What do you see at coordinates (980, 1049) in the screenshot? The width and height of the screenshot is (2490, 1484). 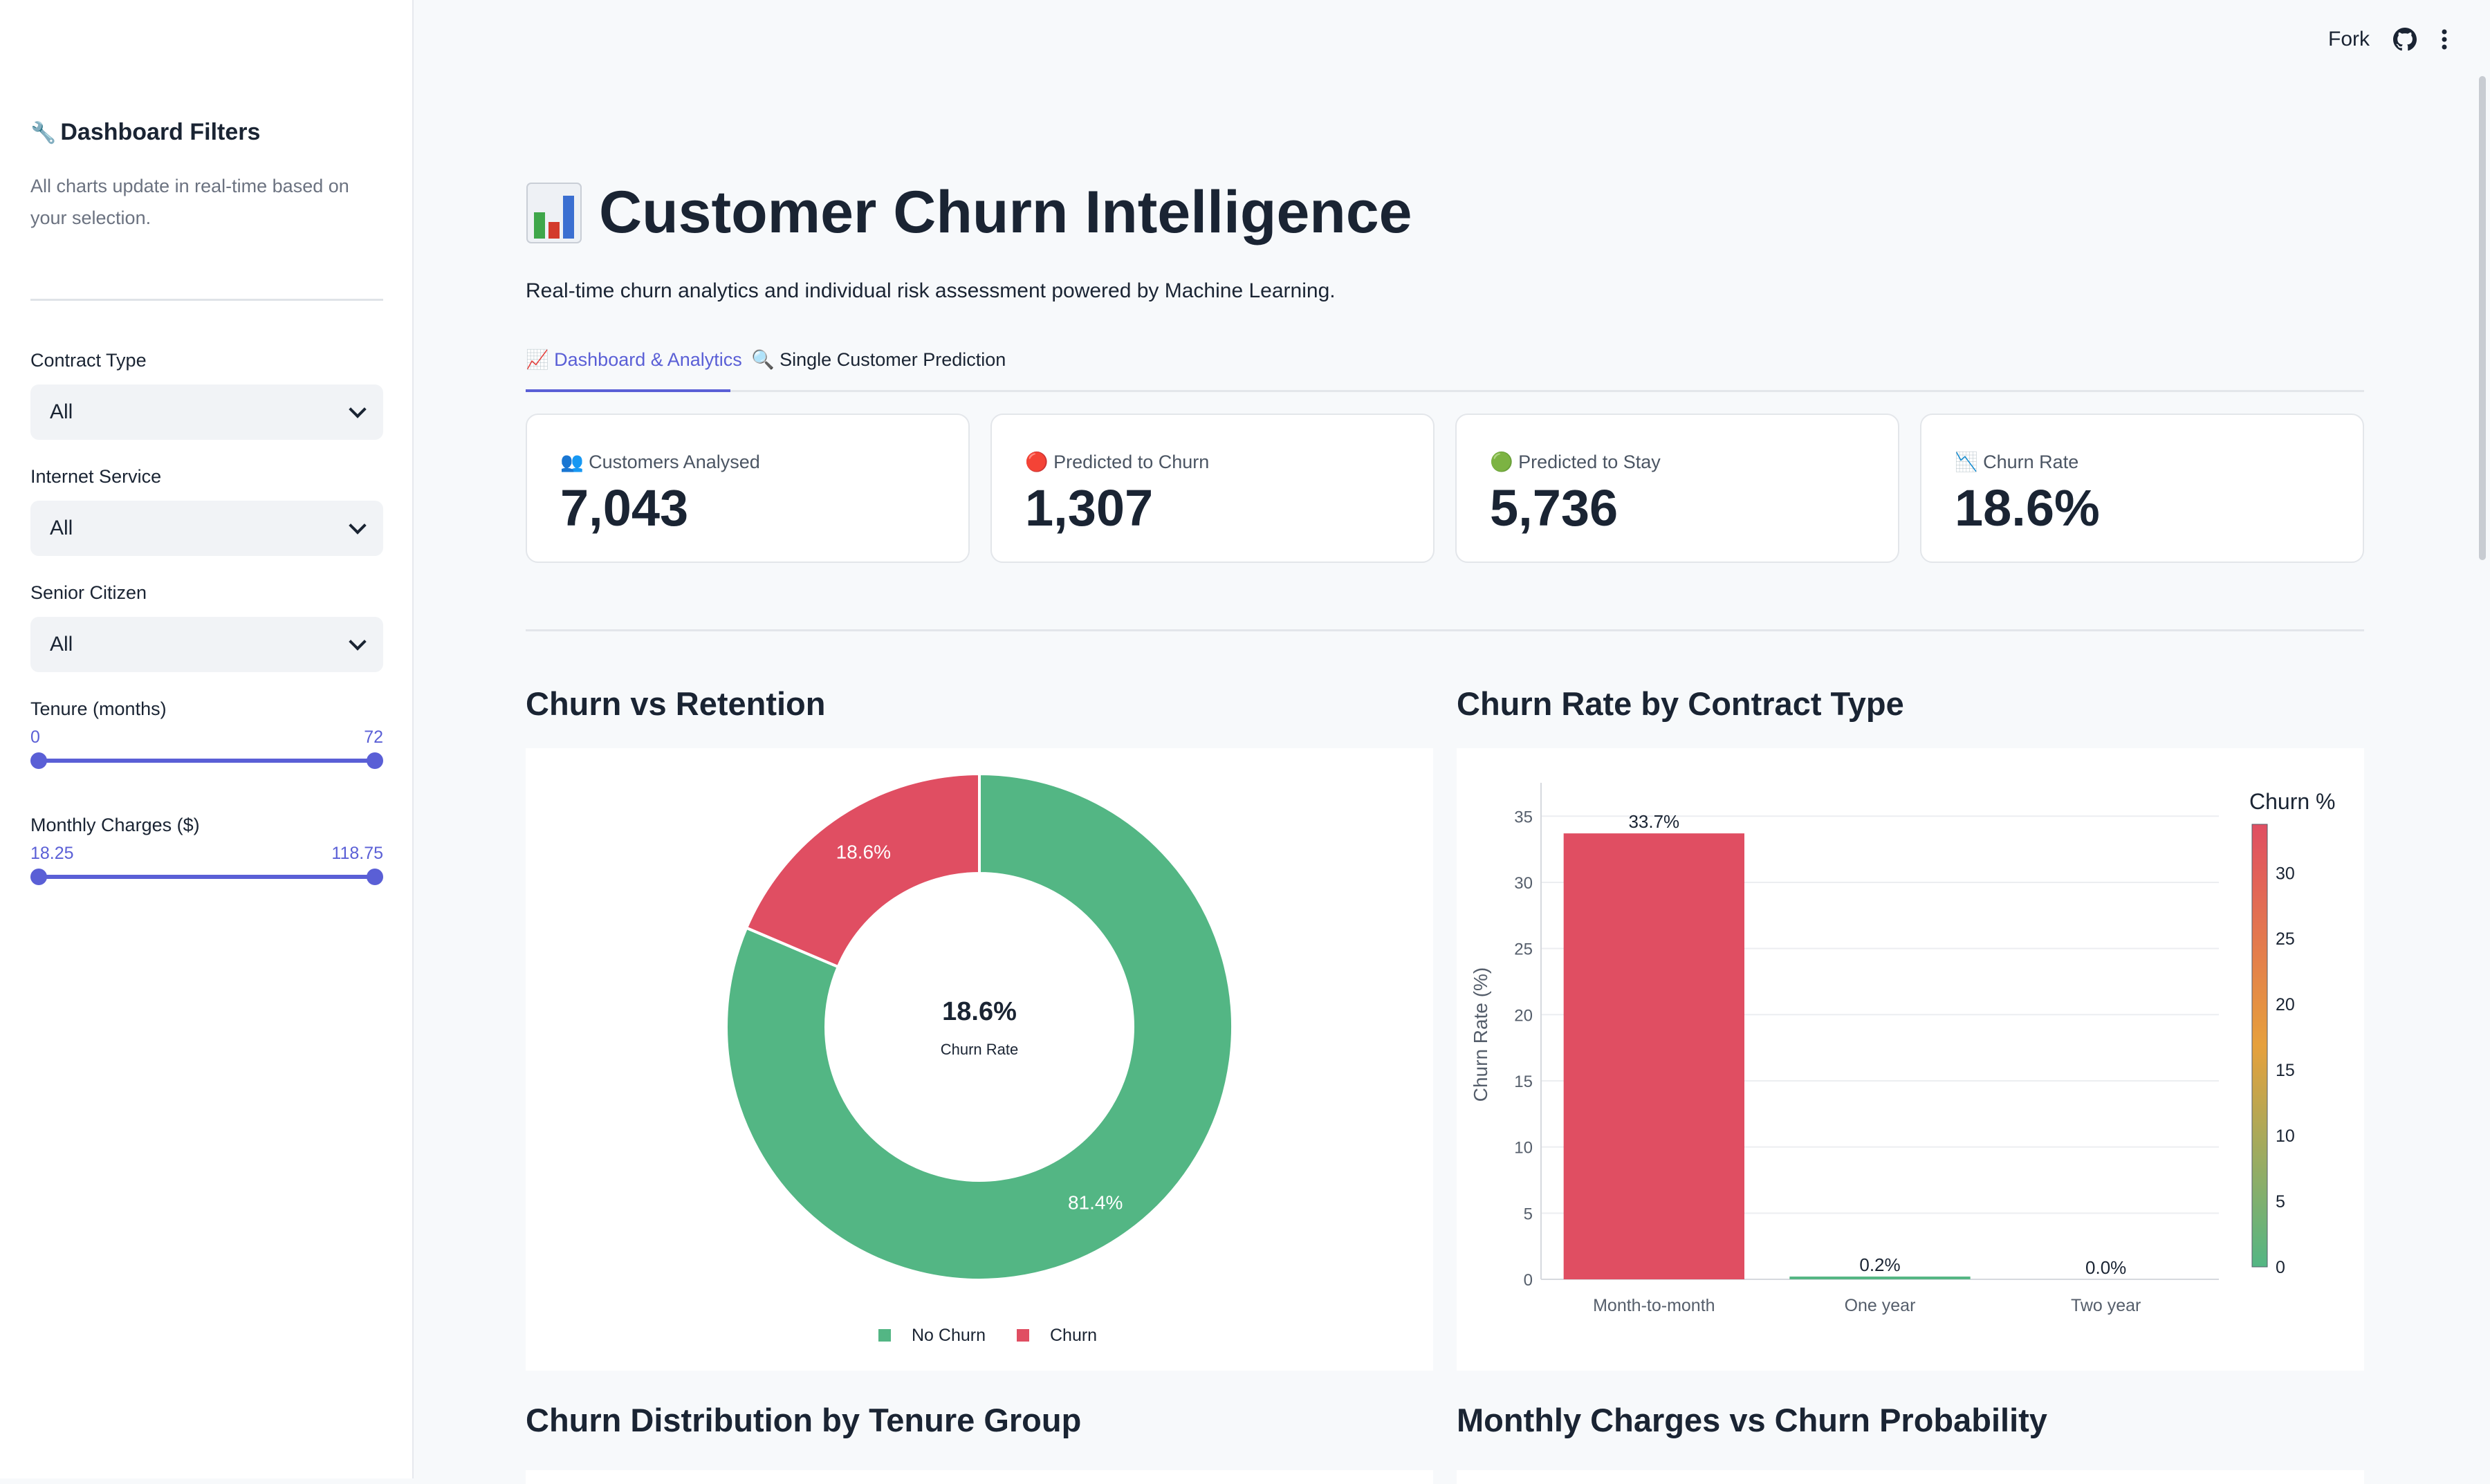 I see `donut-center-label: Churn Rate` at bounding box center [980, 1049].